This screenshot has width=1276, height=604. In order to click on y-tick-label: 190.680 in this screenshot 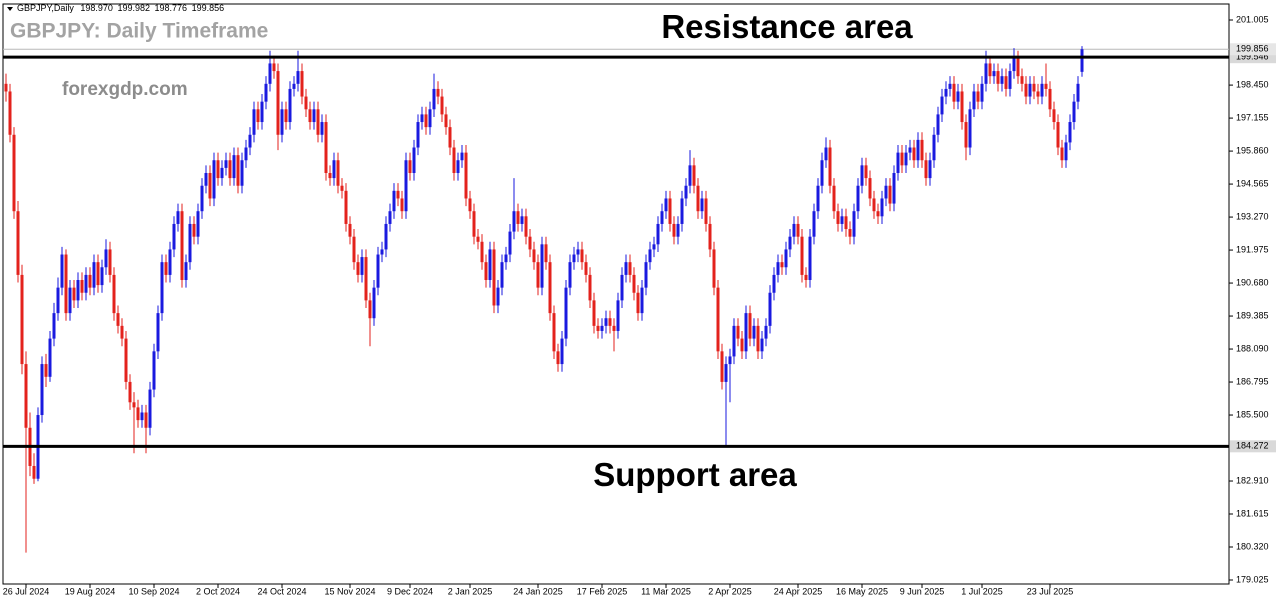, I will do `click(1252, 282)`.